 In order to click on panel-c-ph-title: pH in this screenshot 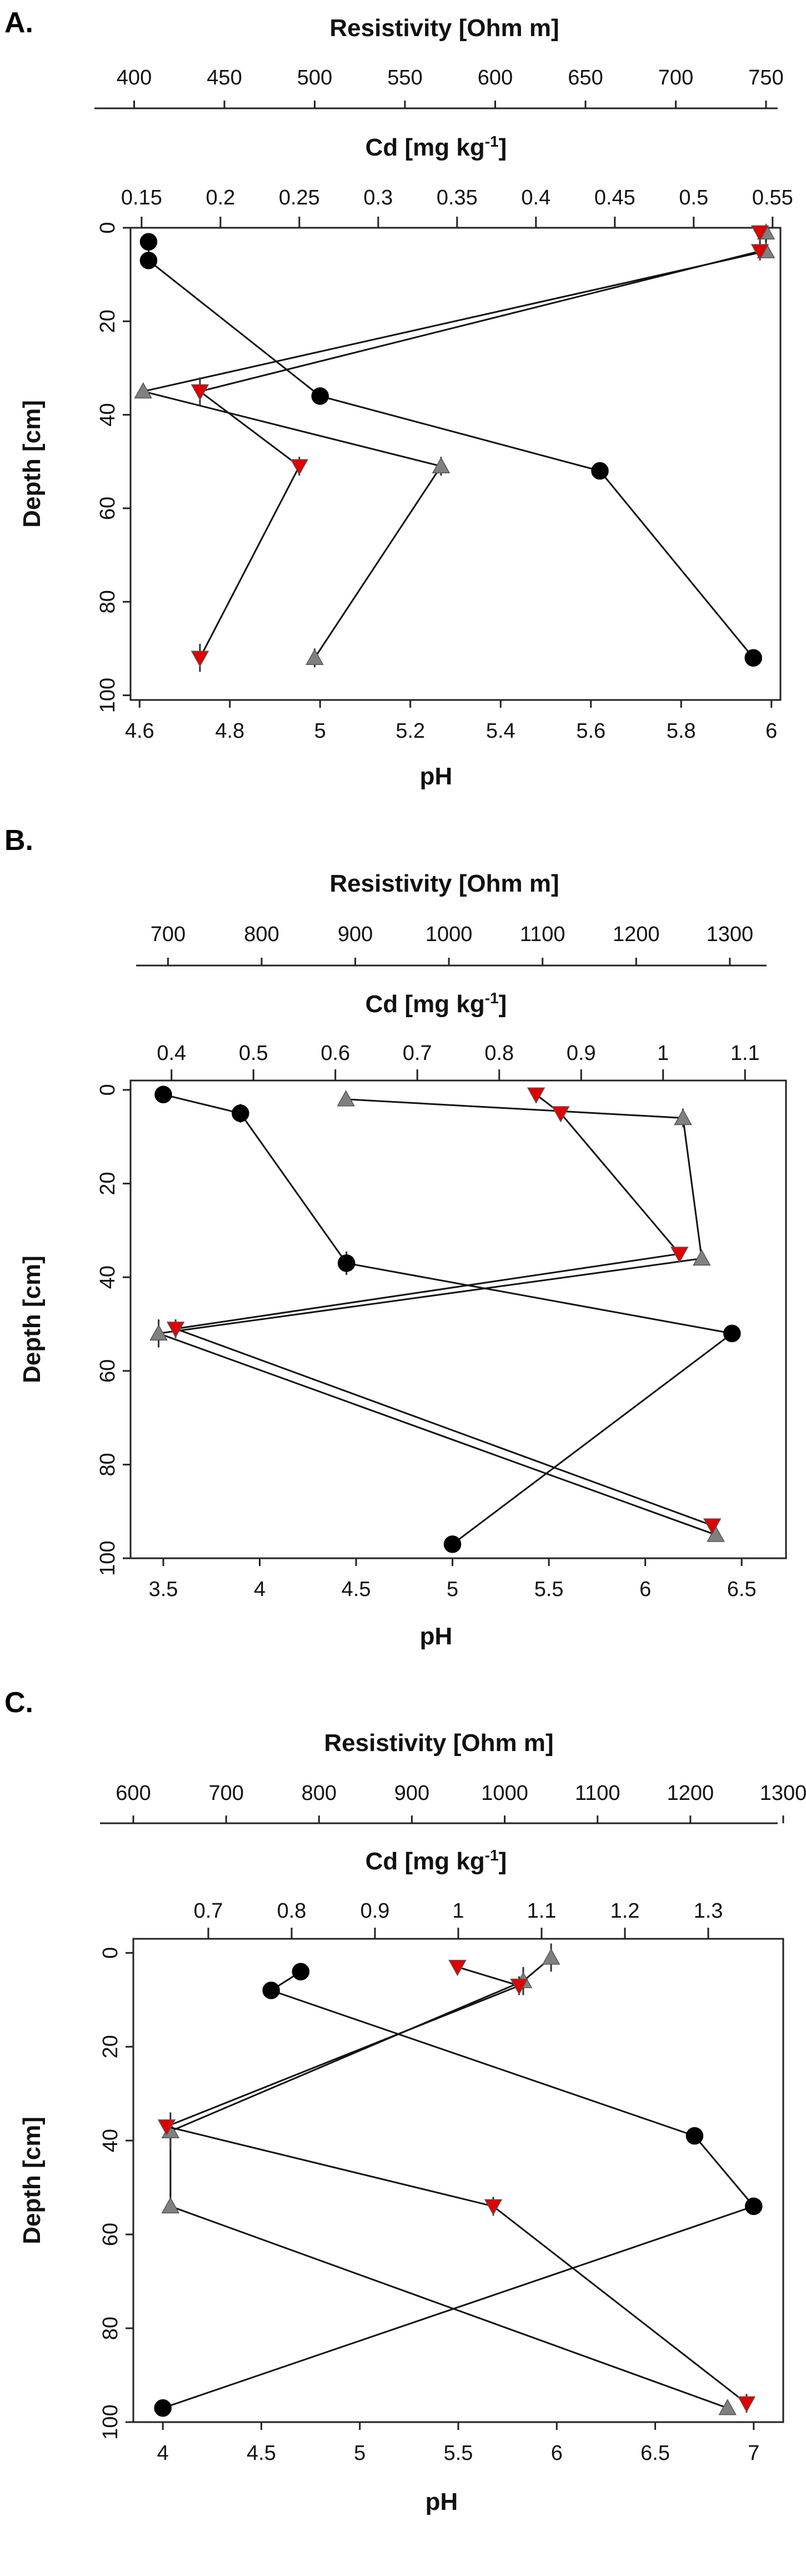, I will do `click(441, 2501)`.